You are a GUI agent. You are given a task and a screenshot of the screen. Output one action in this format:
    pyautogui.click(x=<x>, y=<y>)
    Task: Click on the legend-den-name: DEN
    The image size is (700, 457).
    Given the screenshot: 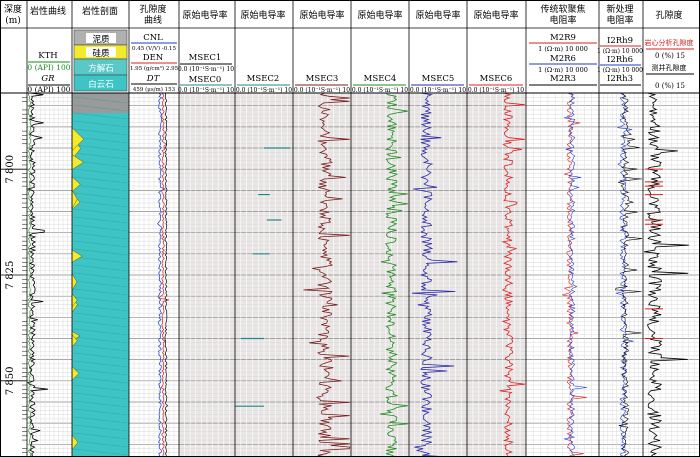 What is the action you would take?
    pyautogui.click(x=153, y=58)
    